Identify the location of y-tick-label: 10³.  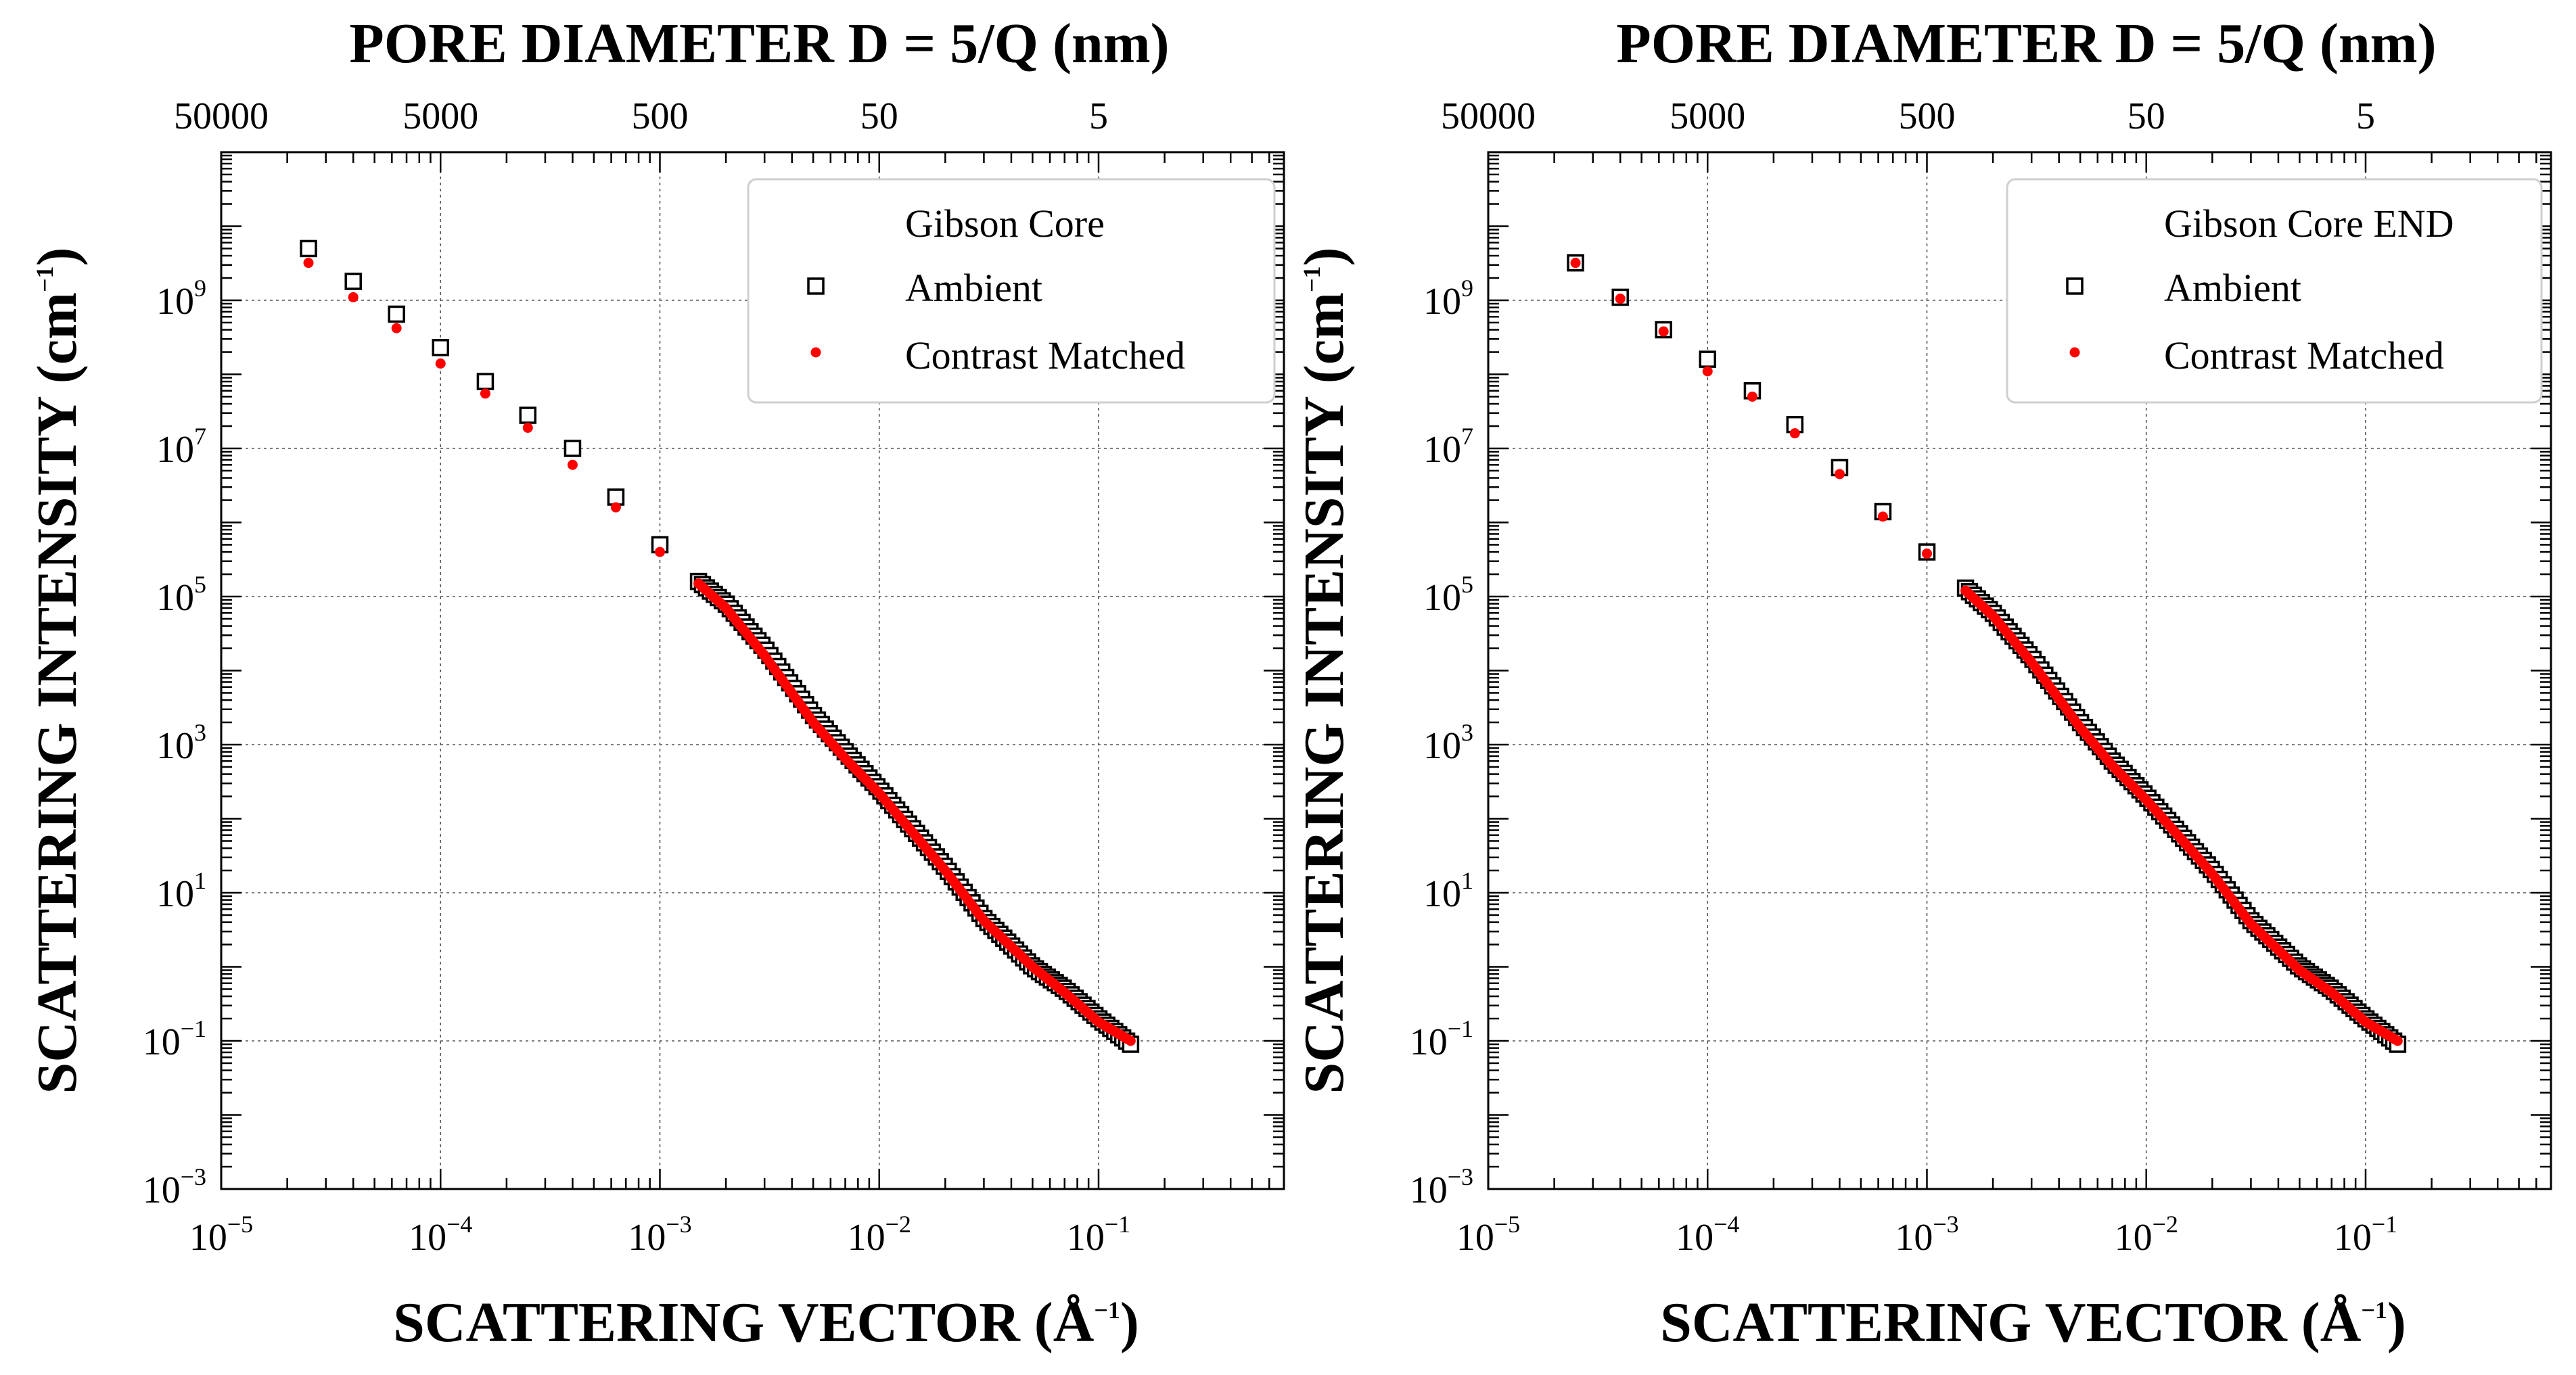
(1448, 743).